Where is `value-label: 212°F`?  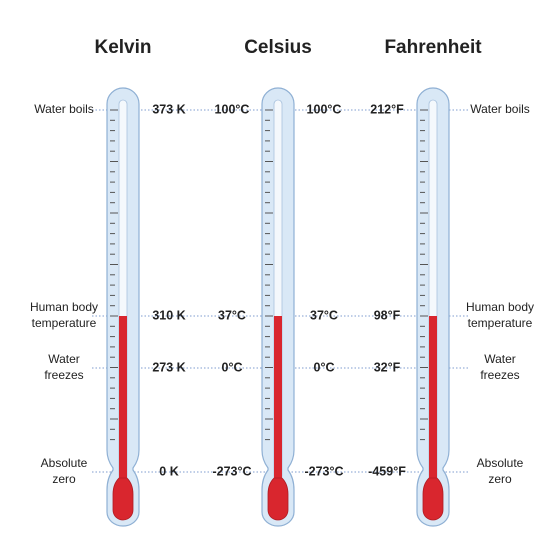
value-label: 212°F is located at coordinates (387, 109).